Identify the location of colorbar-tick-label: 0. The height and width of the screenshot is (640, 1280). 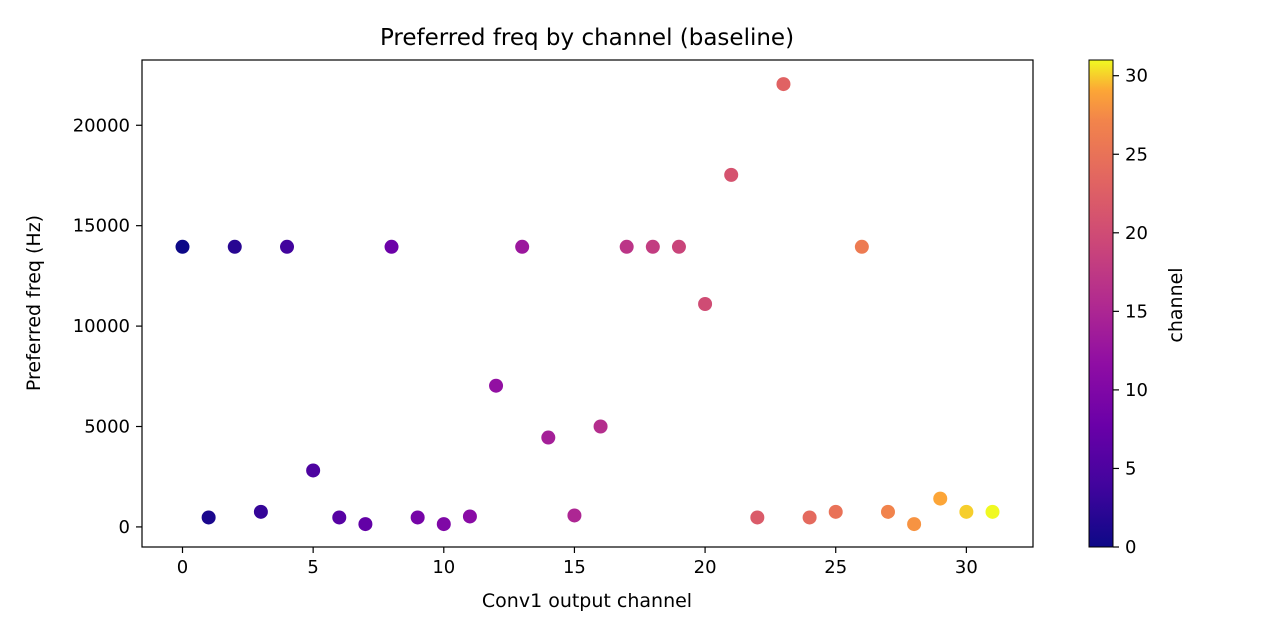
(1130, 547).